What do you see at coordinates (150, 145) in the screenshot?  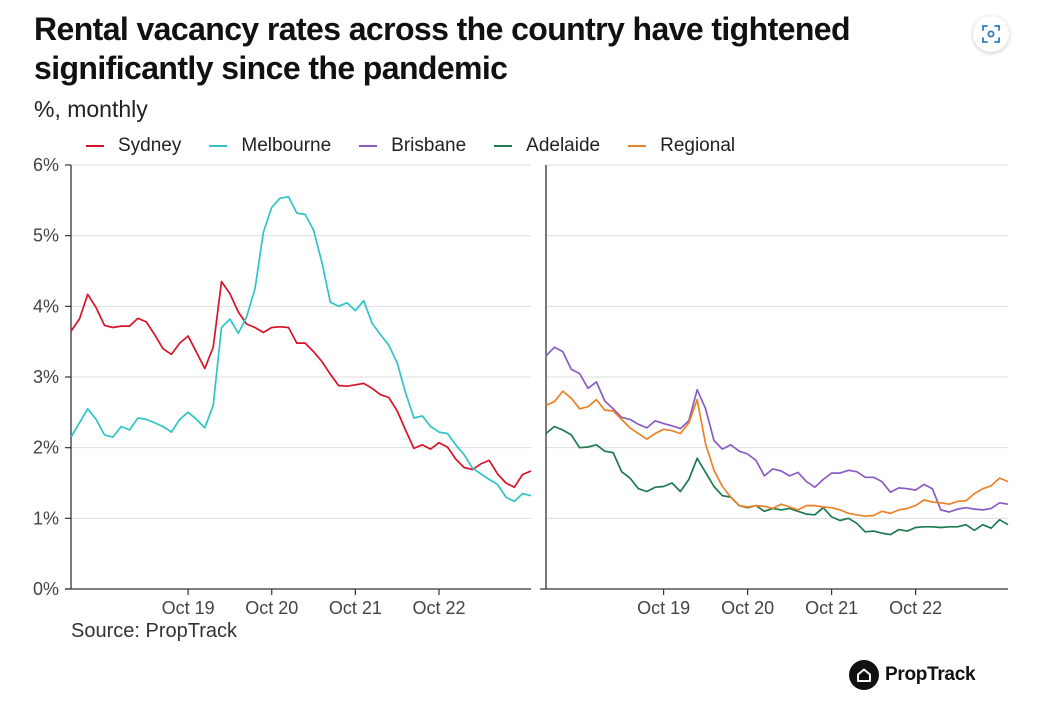 I see `legend-label-sydney: Sydney` at bounding box center [150, 145].